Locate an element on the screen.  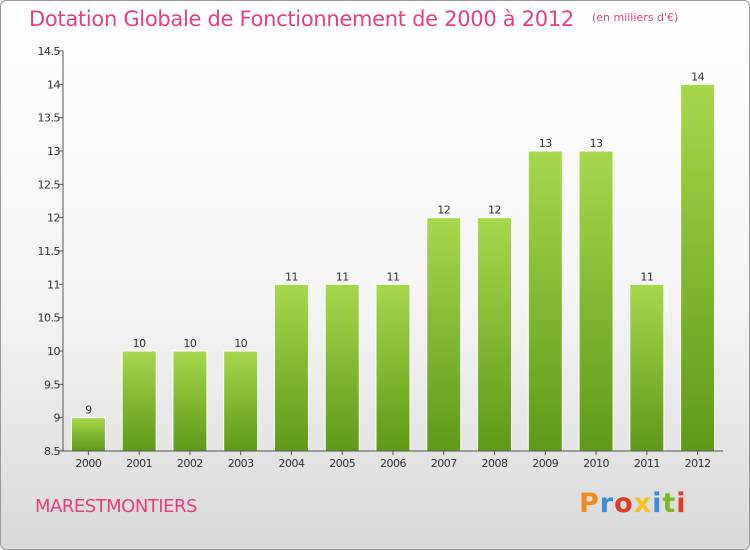
y-tick-label: 9 is located at coordinates (57, 418).